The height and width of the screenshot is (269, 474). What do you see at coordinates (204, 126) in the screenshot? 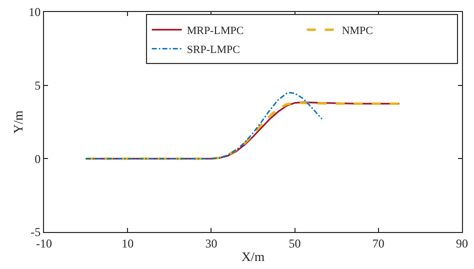
I see `line-series` at bounding box center [204, 126].